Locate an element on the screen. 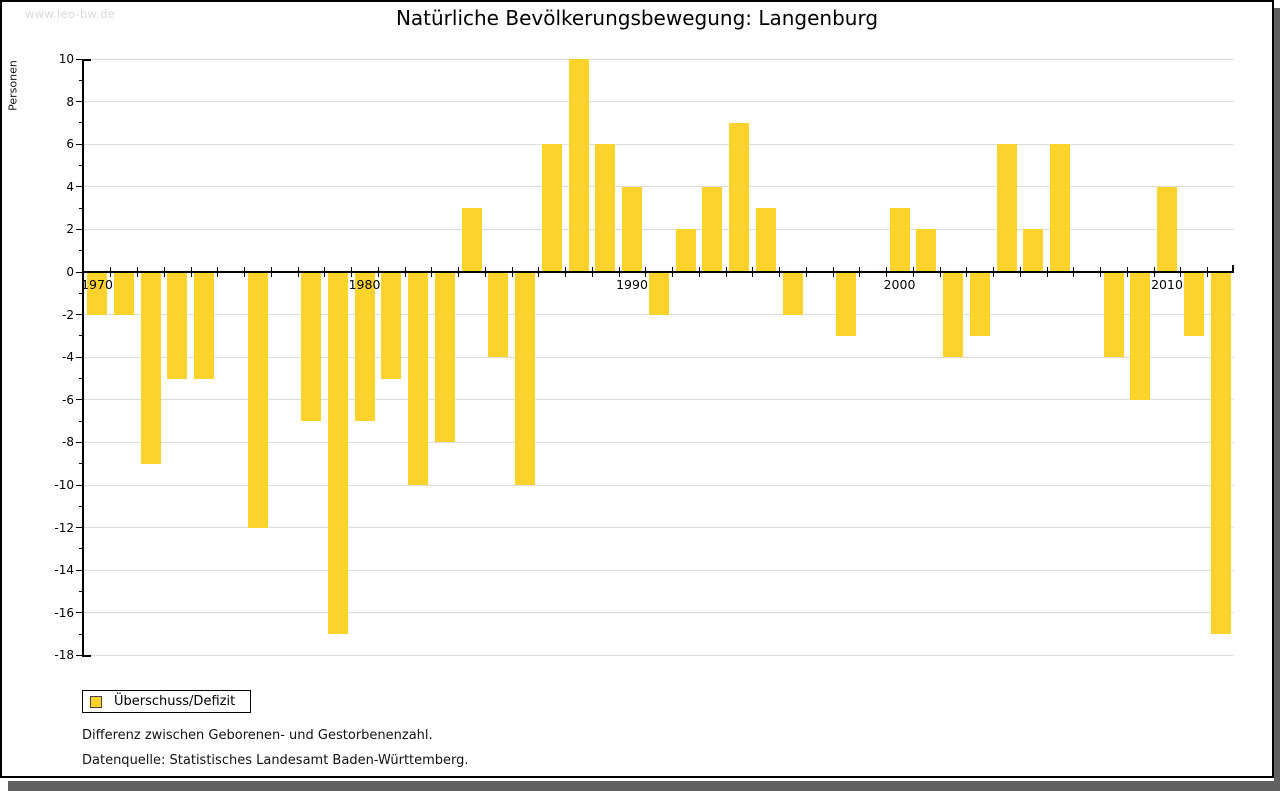 This screenshot has width=1280, height=791. y-axis-tick-label: -4 is located at coordinates (68, 357).